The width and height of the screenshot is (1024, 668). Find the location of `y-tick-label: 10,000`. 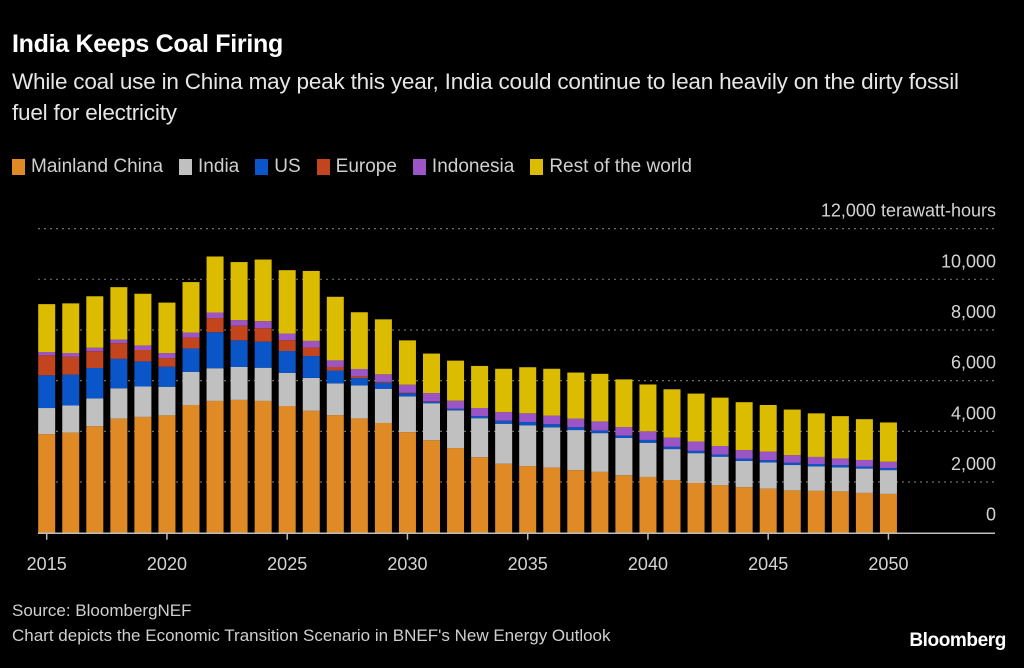

y-tick-label: 10,000 is located at coordinates (968, 261).